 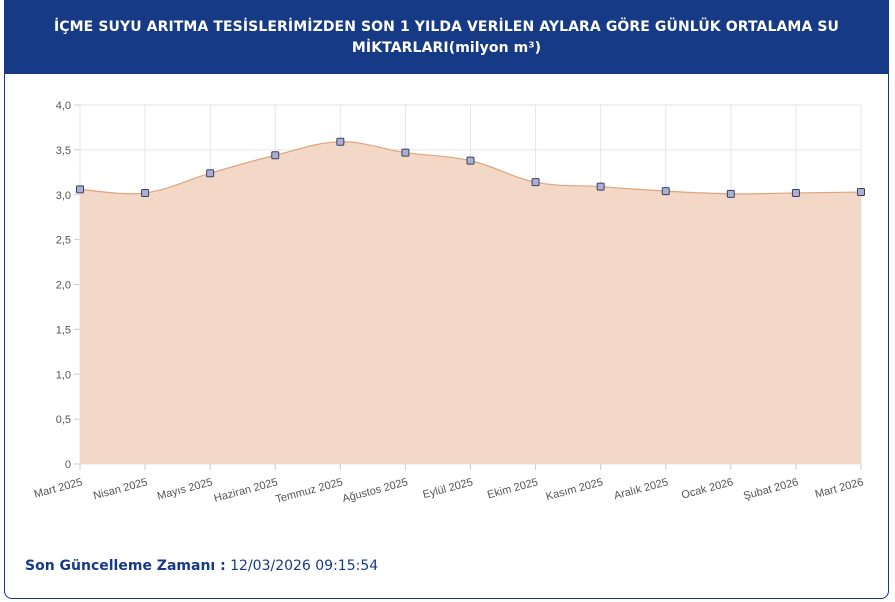 What do you see at coordinates (707, 488) in the screenshot?
I see `x-tick-label: Ocak 2026` at bounding box center [707, 488].